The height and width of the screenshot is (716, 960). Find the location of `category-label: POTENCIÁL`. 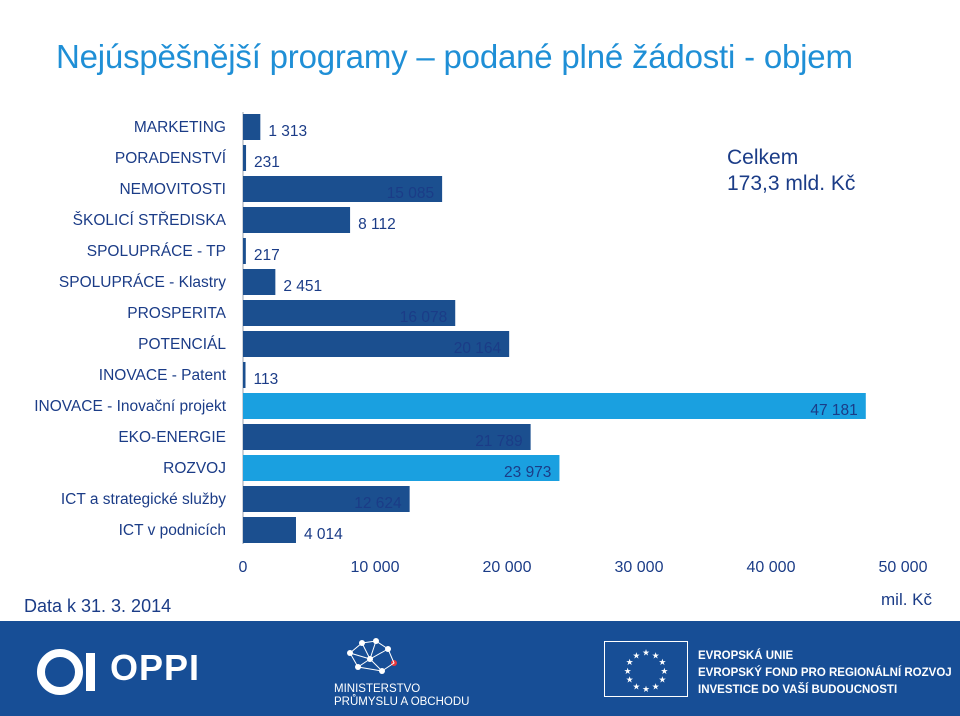

category-label: POTENCIÁL is located at coordinates (182, 344).